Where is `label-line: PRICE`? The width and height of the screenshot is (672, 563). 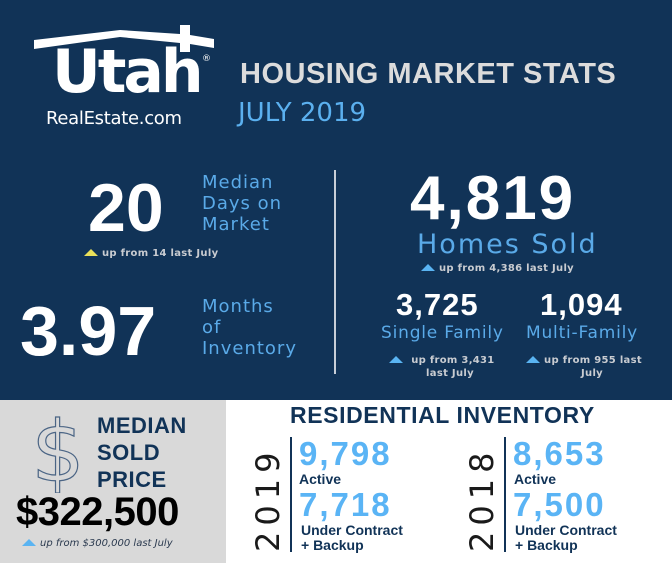
label-line: PRICE is located at coordinates (132, 479).